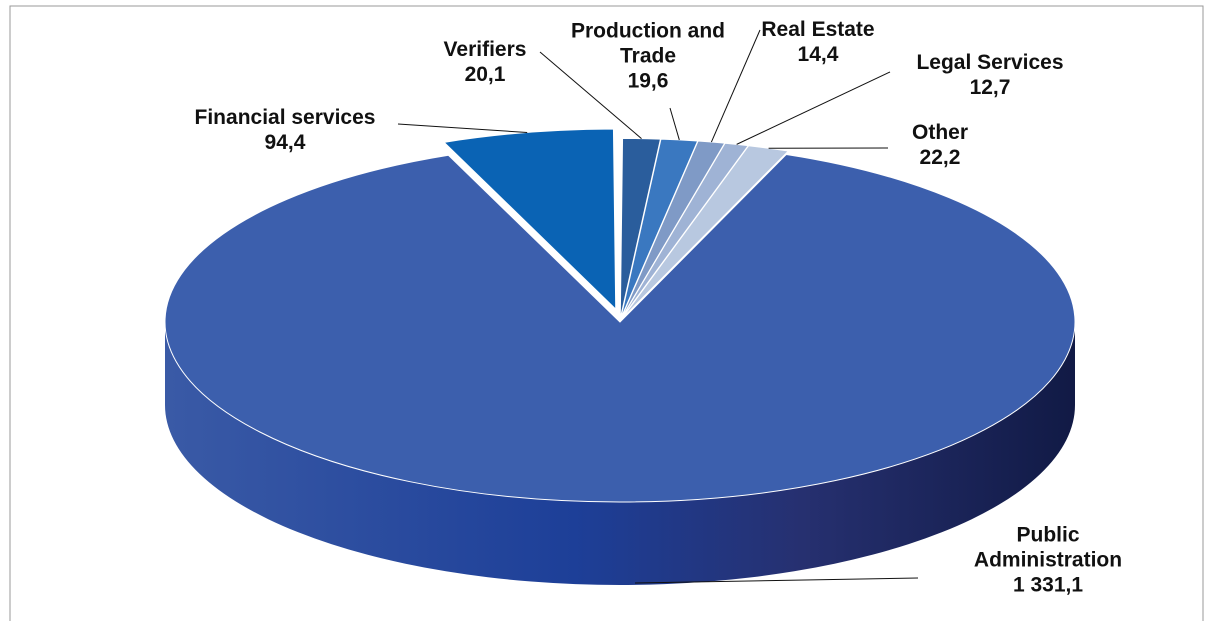 The image size is (1213, 621). I want to click on data-label: Verifiers 20,1, so click(485, 62).